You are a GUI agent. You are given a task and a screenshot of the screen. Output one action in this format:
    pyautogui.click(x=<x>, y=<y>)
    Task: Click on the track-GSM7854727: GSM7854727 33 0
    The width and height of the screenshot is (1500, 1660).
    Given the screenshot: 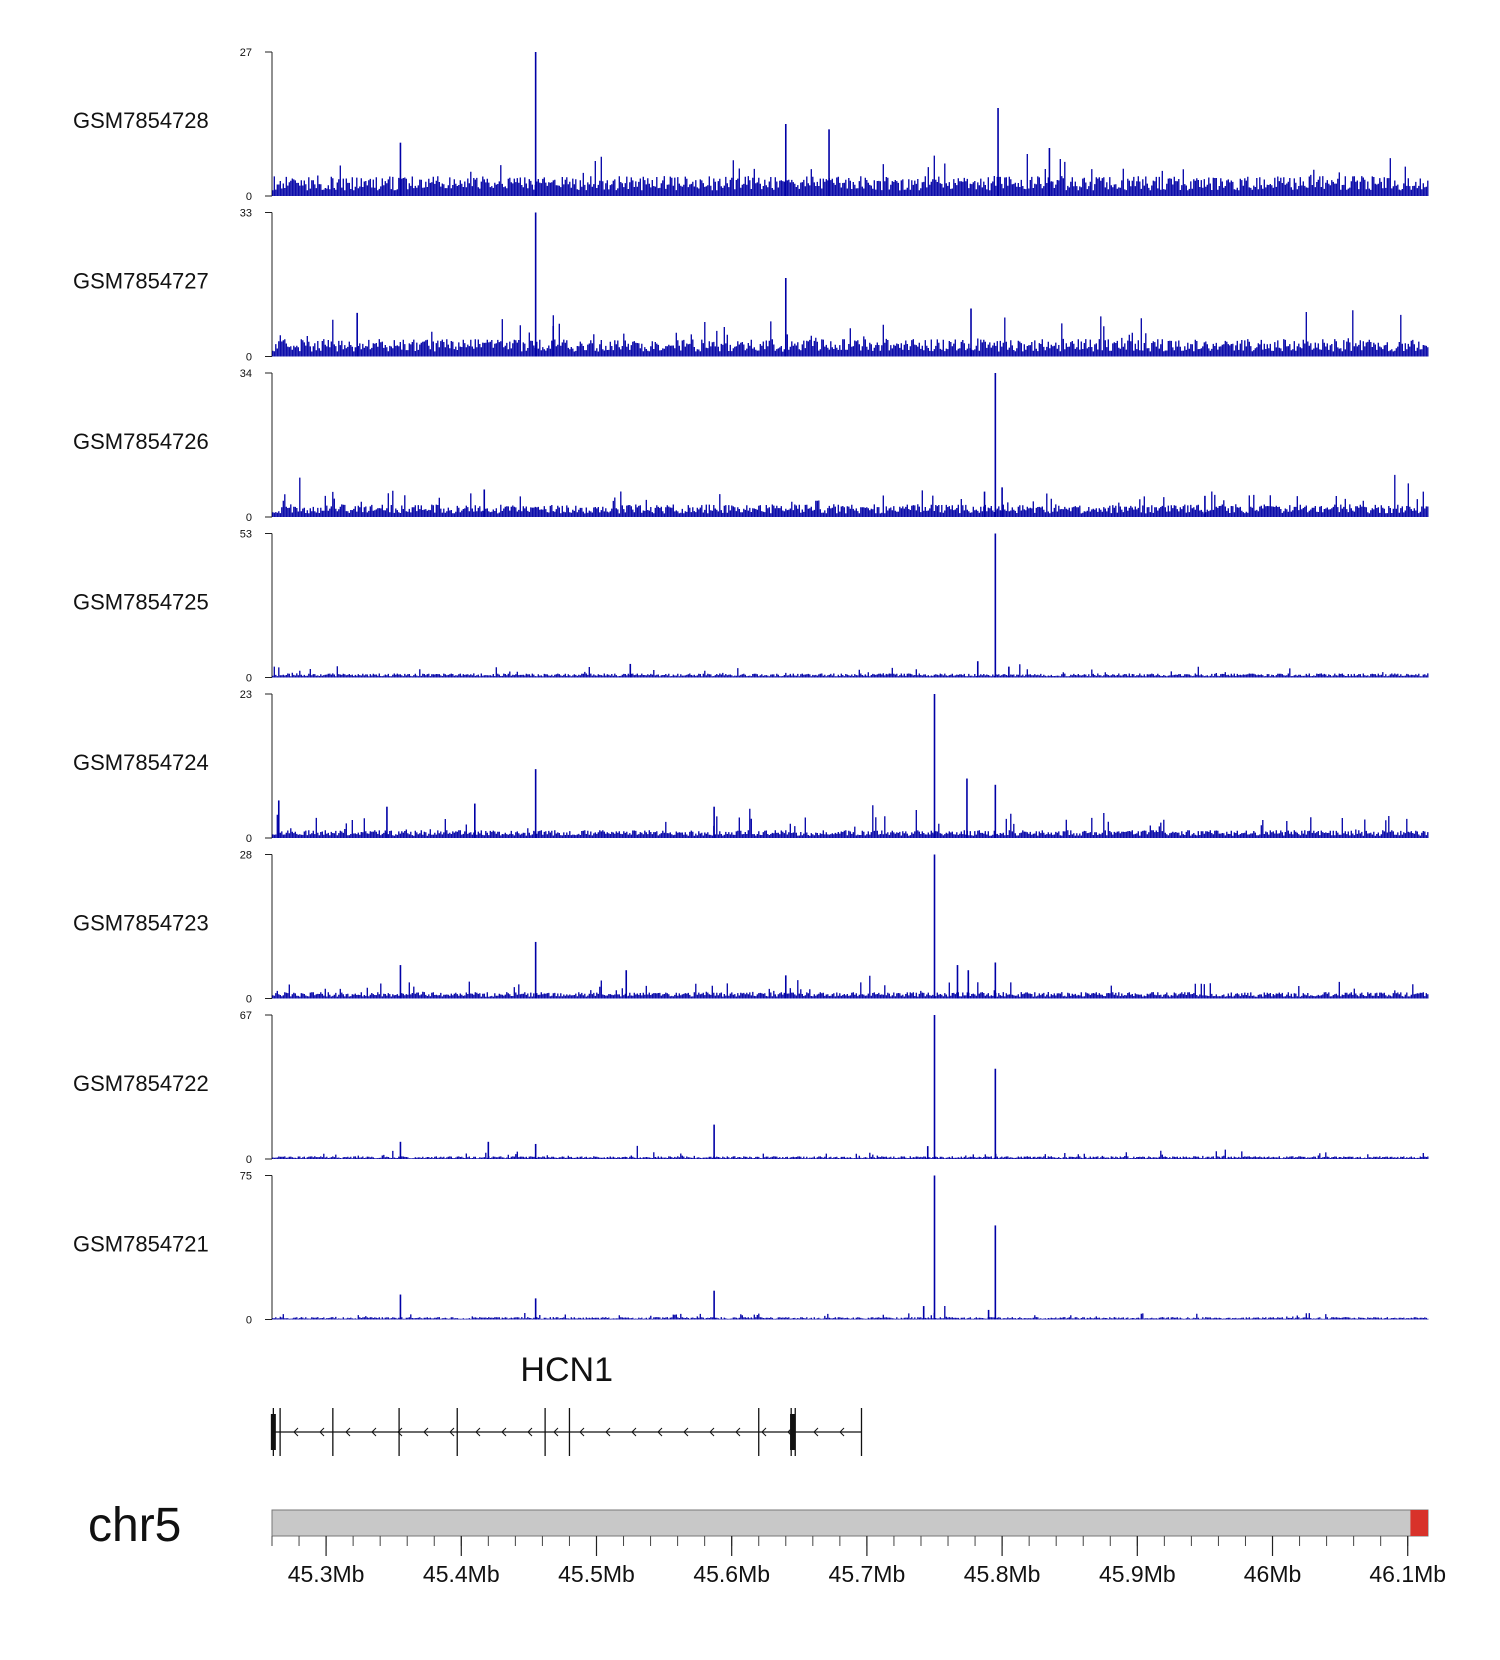 What is the action you would take?
    pyautogui.click(x=751, y=286)
    